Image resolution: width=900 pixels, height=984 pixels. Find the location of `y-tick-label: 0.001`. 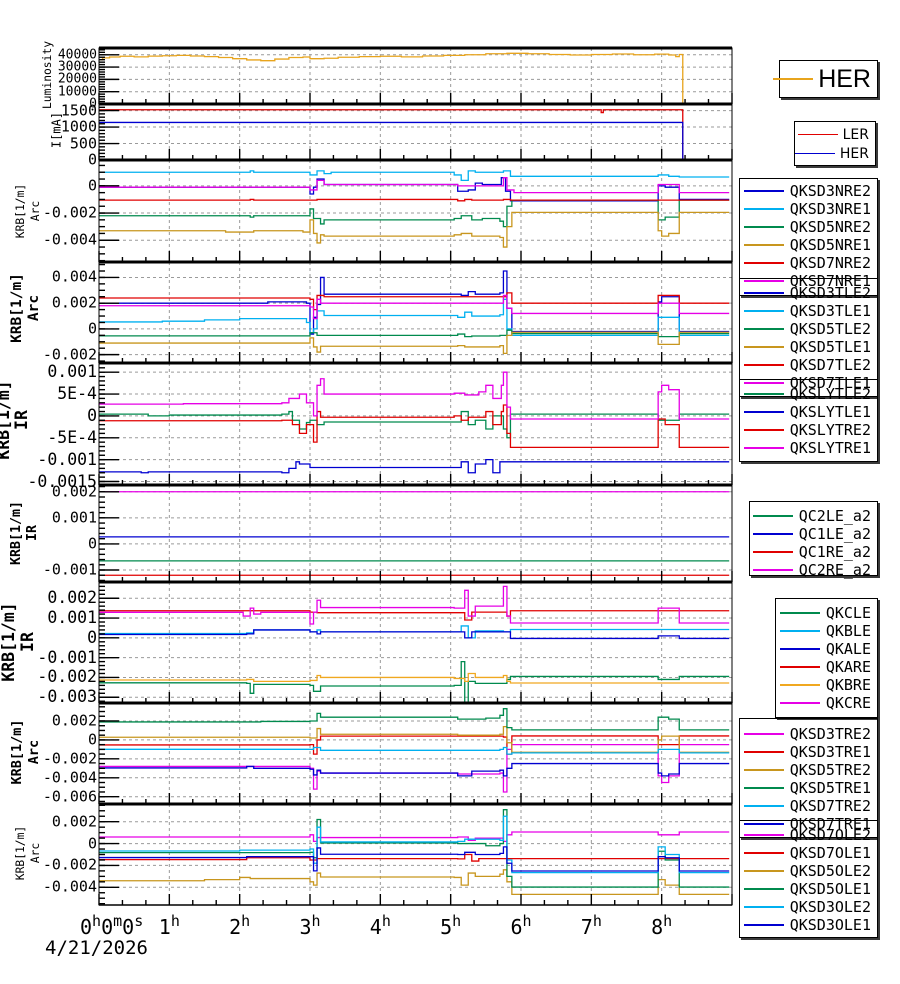

y-tick-label: 0.001 is located at coordinates (72, 617).